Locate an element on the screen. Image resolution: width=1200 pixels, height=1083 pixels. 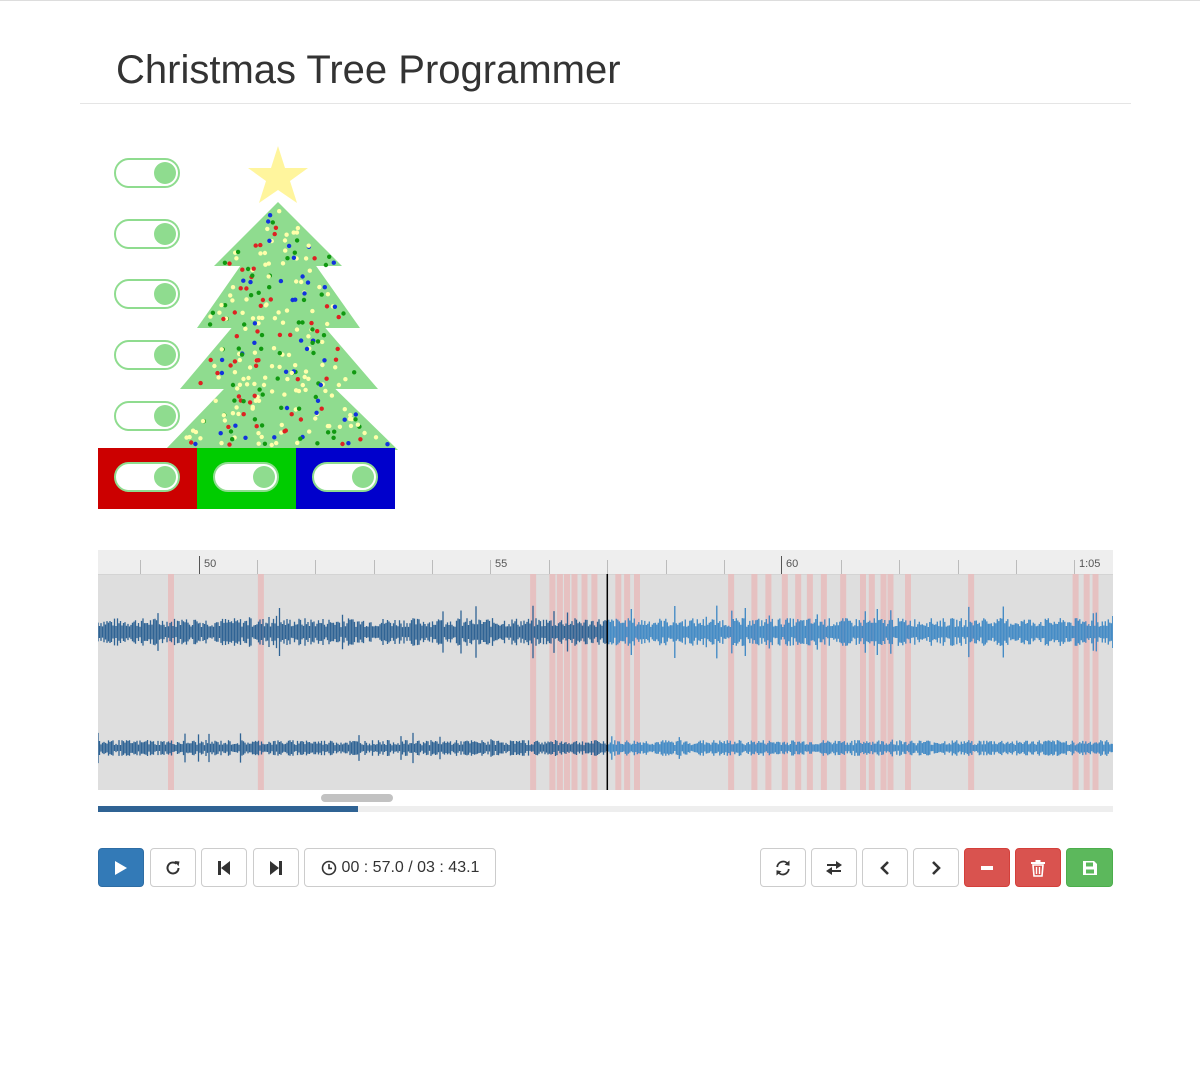
play-icon is located at coordinates (121, 867).